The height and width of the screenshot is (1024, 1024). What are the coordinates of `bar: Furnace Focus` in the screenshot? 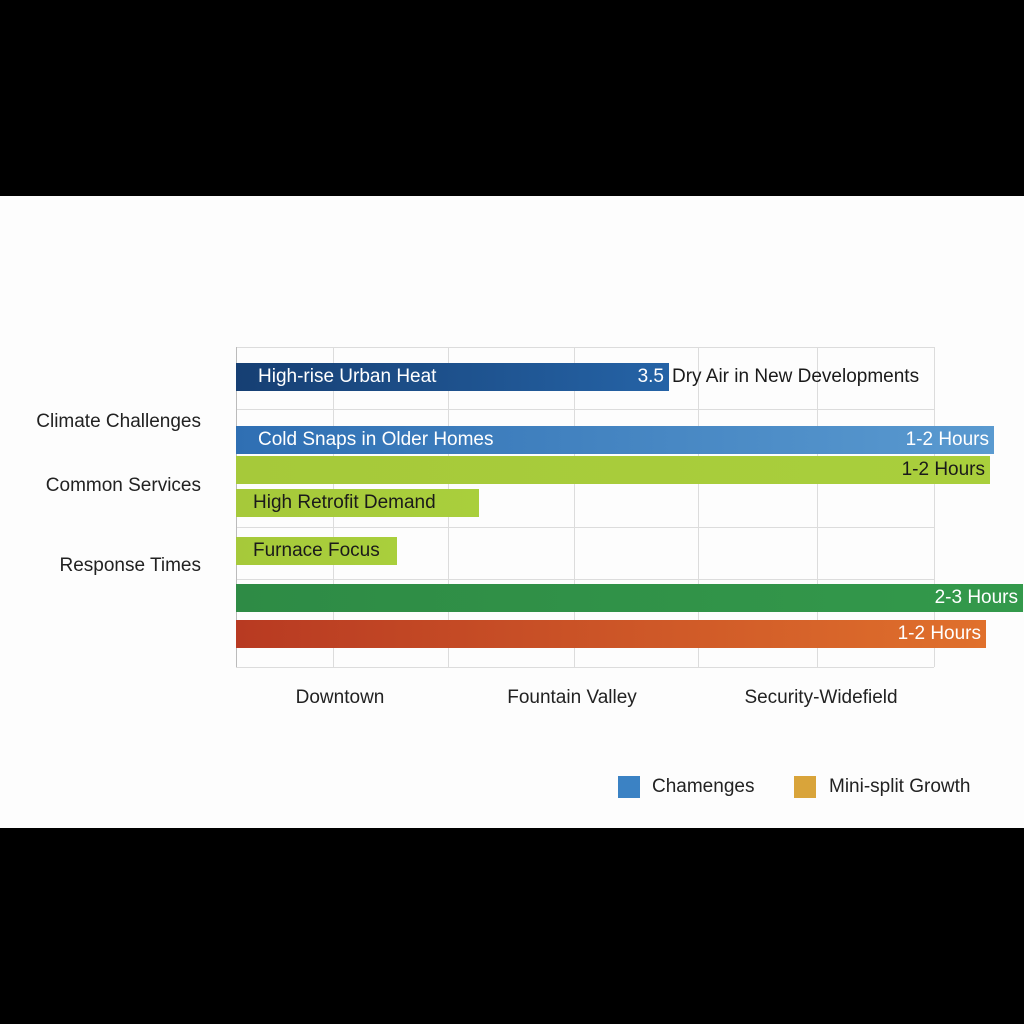 It's located at (316, 551).